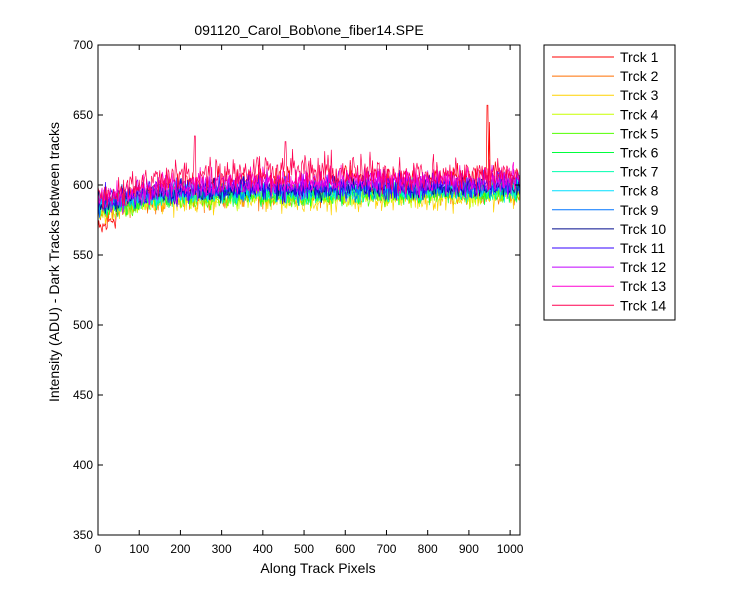 The image size is (750, 600). Describe the element at coordinates (642, 248) in the screenshot. I see `legend-label: Trck 11` at that location.